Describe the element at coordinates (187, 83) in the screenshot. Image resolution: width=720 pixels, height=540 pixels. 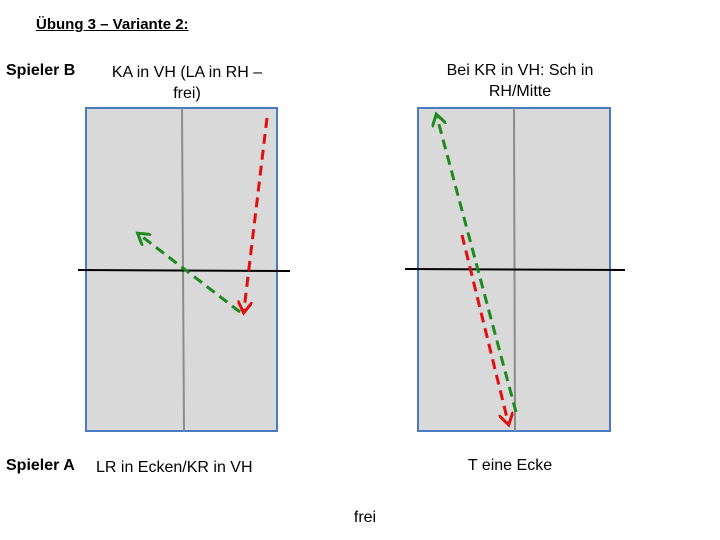
I see `left-top-caption: KA in VH (LA in RH – frei)` at that location.